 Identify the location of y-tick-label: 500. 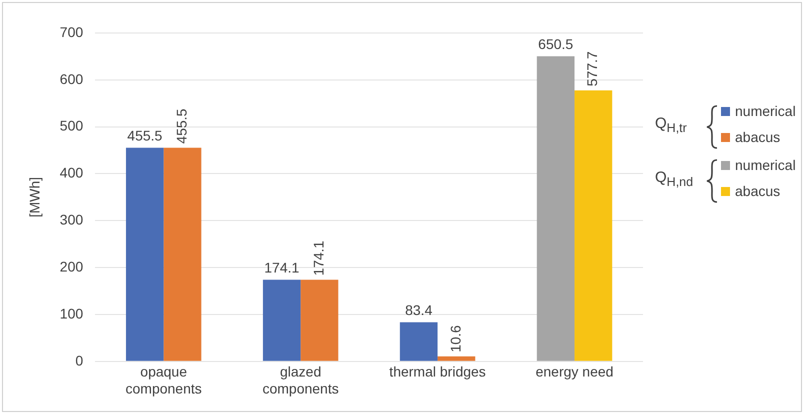
(72, 126).